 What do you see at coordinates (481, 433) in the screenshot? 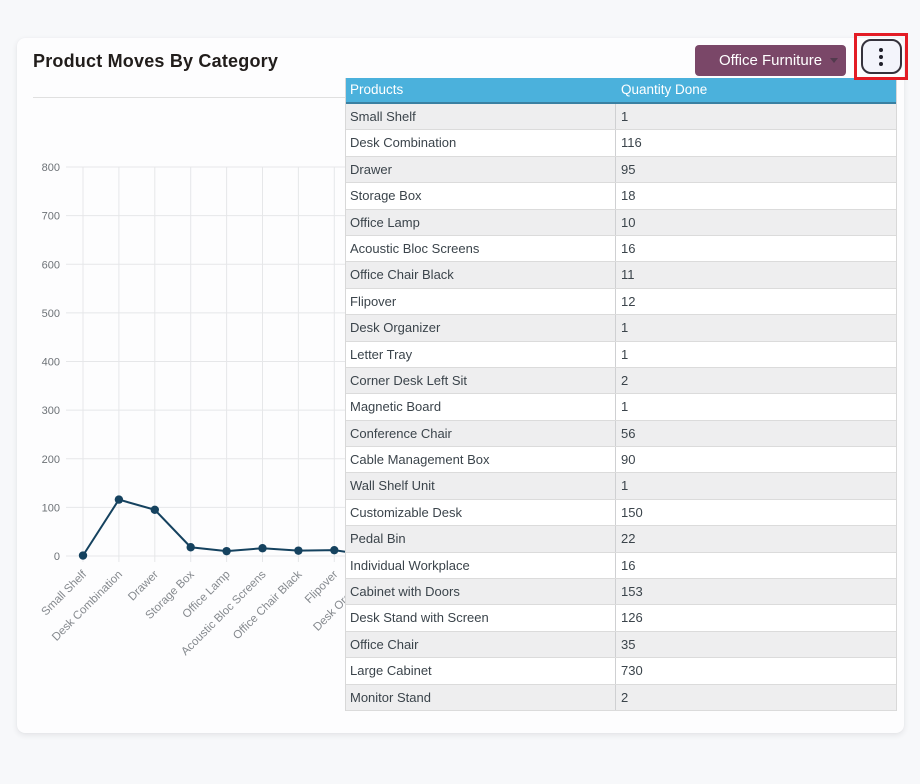
I see `product-name-cell: Conference Chair` at bounding box center [481, 433].